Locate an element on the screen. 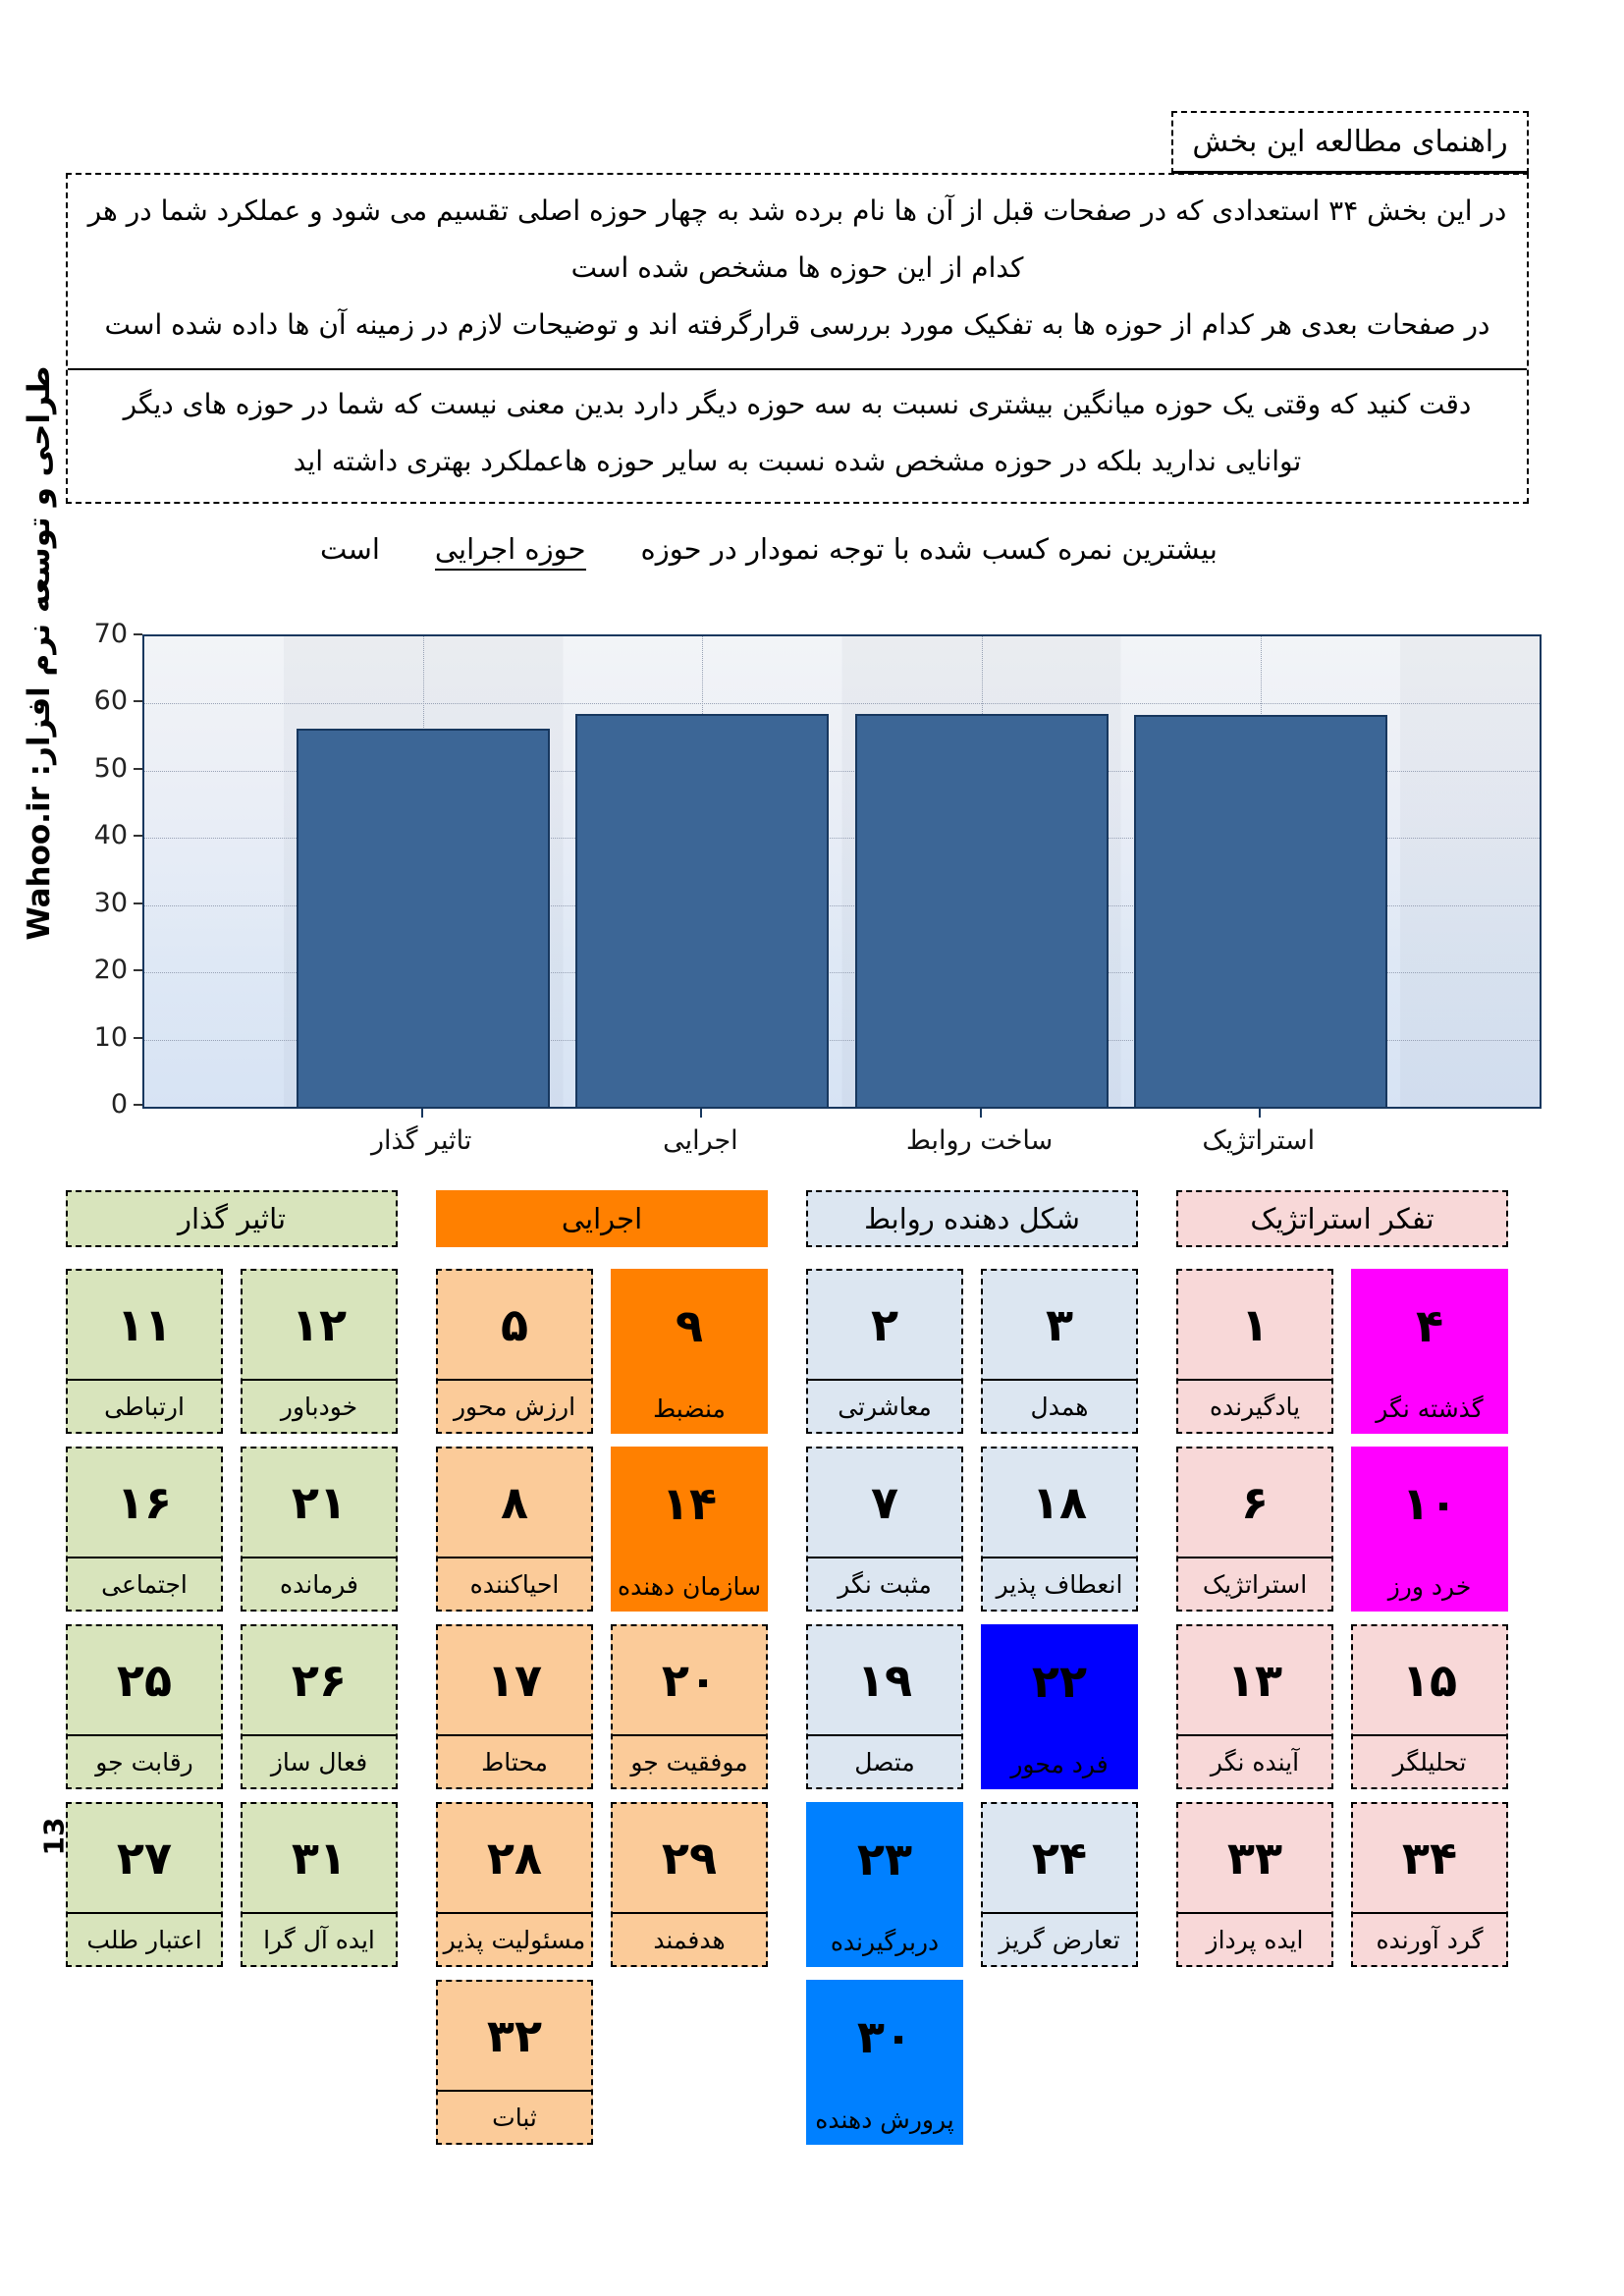 The width and height of the screenshot is (1624, 2296). talent-label: دربرگیرنده is located at coordinates (885, 1941).